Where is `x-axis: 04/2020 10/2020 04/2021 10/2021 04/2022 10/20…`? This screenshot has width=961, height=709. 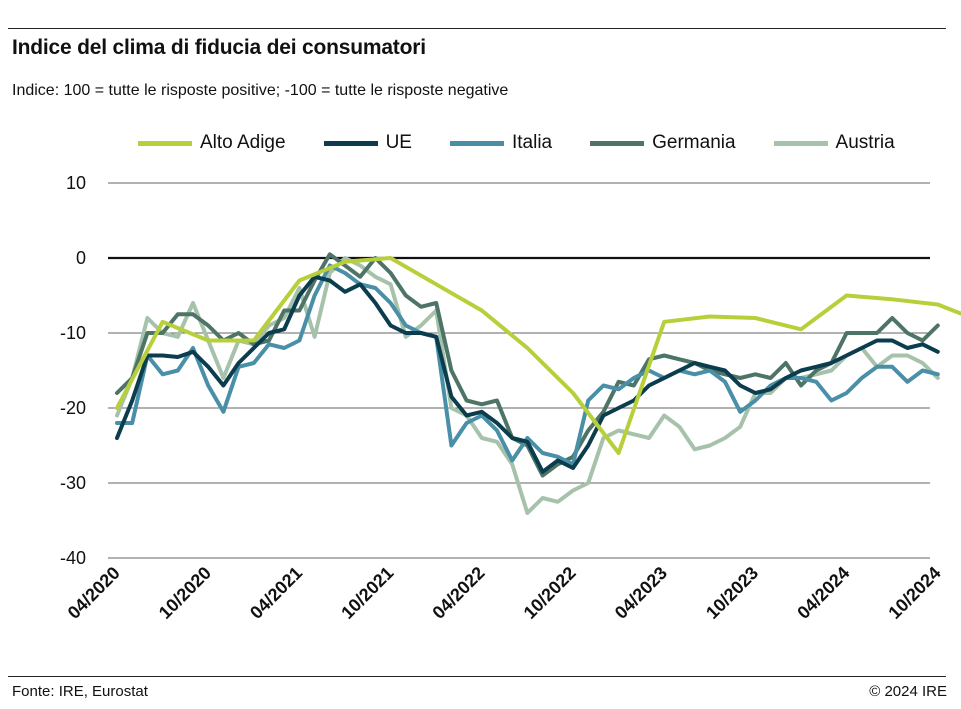
x-axis: 04/2020 10/2020 04/2021 10/2021 04/2022 10/20… is located at coordinates (504, 593).